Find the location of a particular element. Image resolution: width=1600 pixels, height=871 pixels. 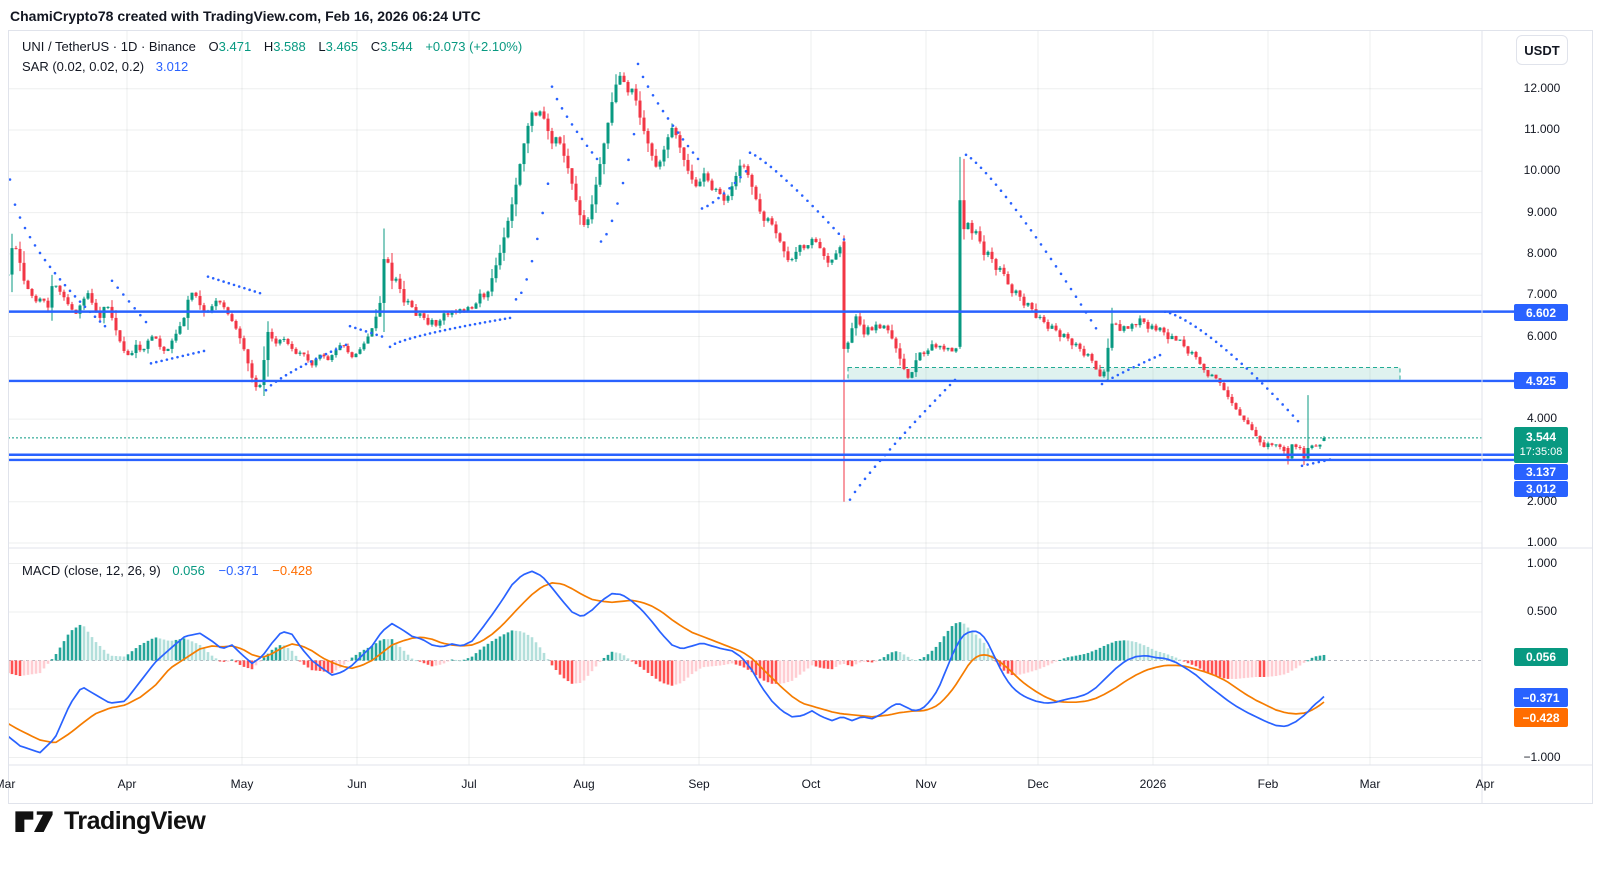

symbol-title: UNI / TetherUS · 1D · Binance is located at coordinates (109, 46).